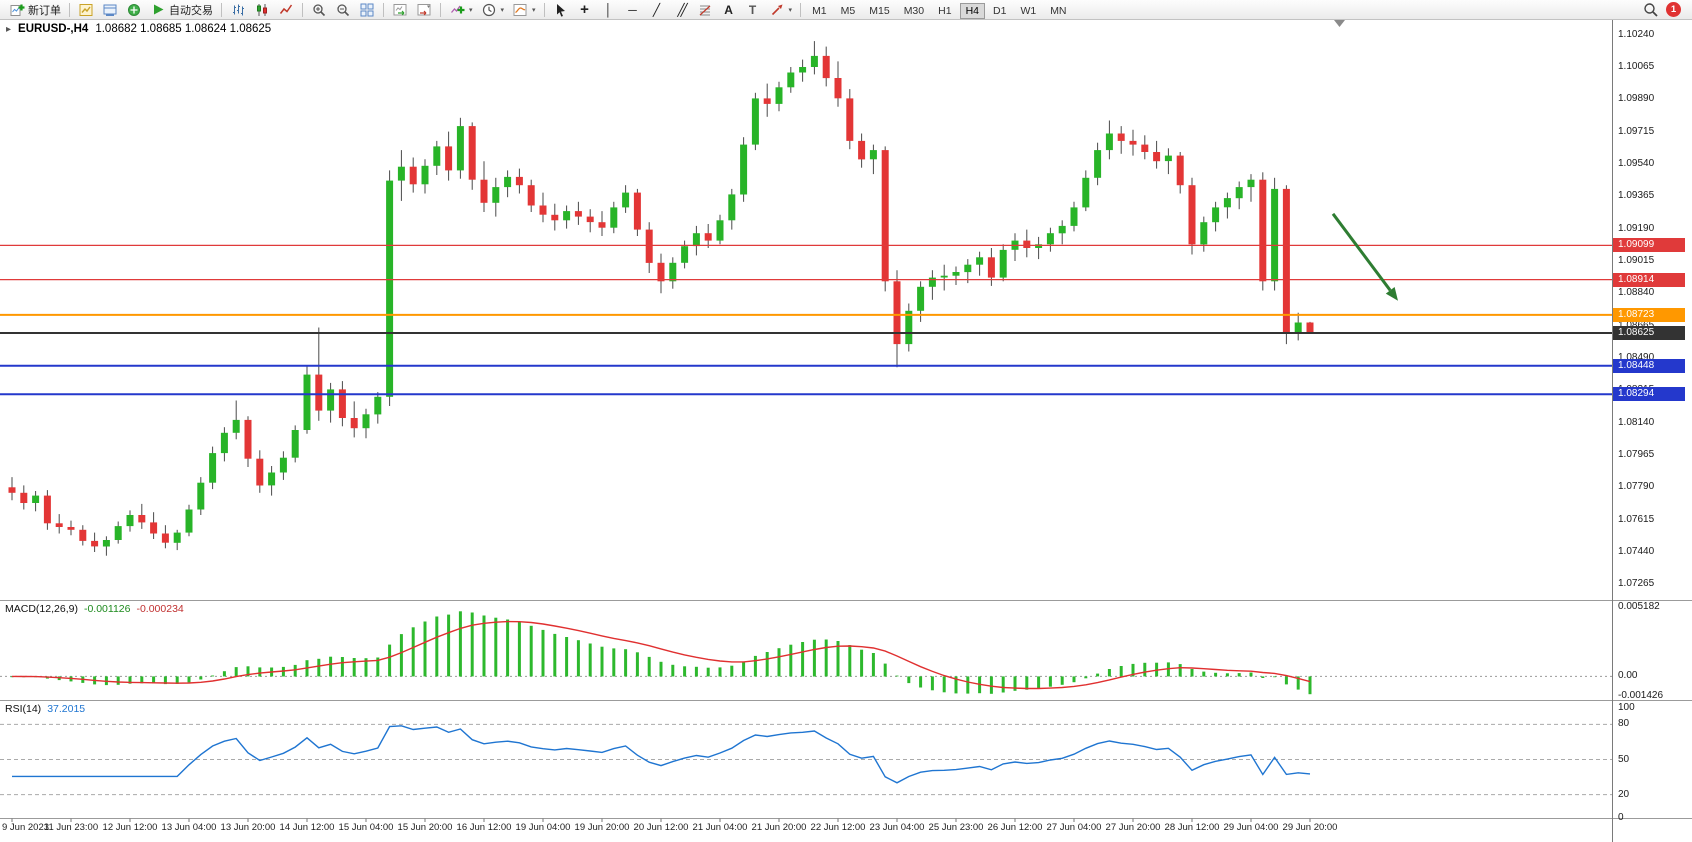  I want to click on macd-scale-label: 0.00, so click(1628, 676).